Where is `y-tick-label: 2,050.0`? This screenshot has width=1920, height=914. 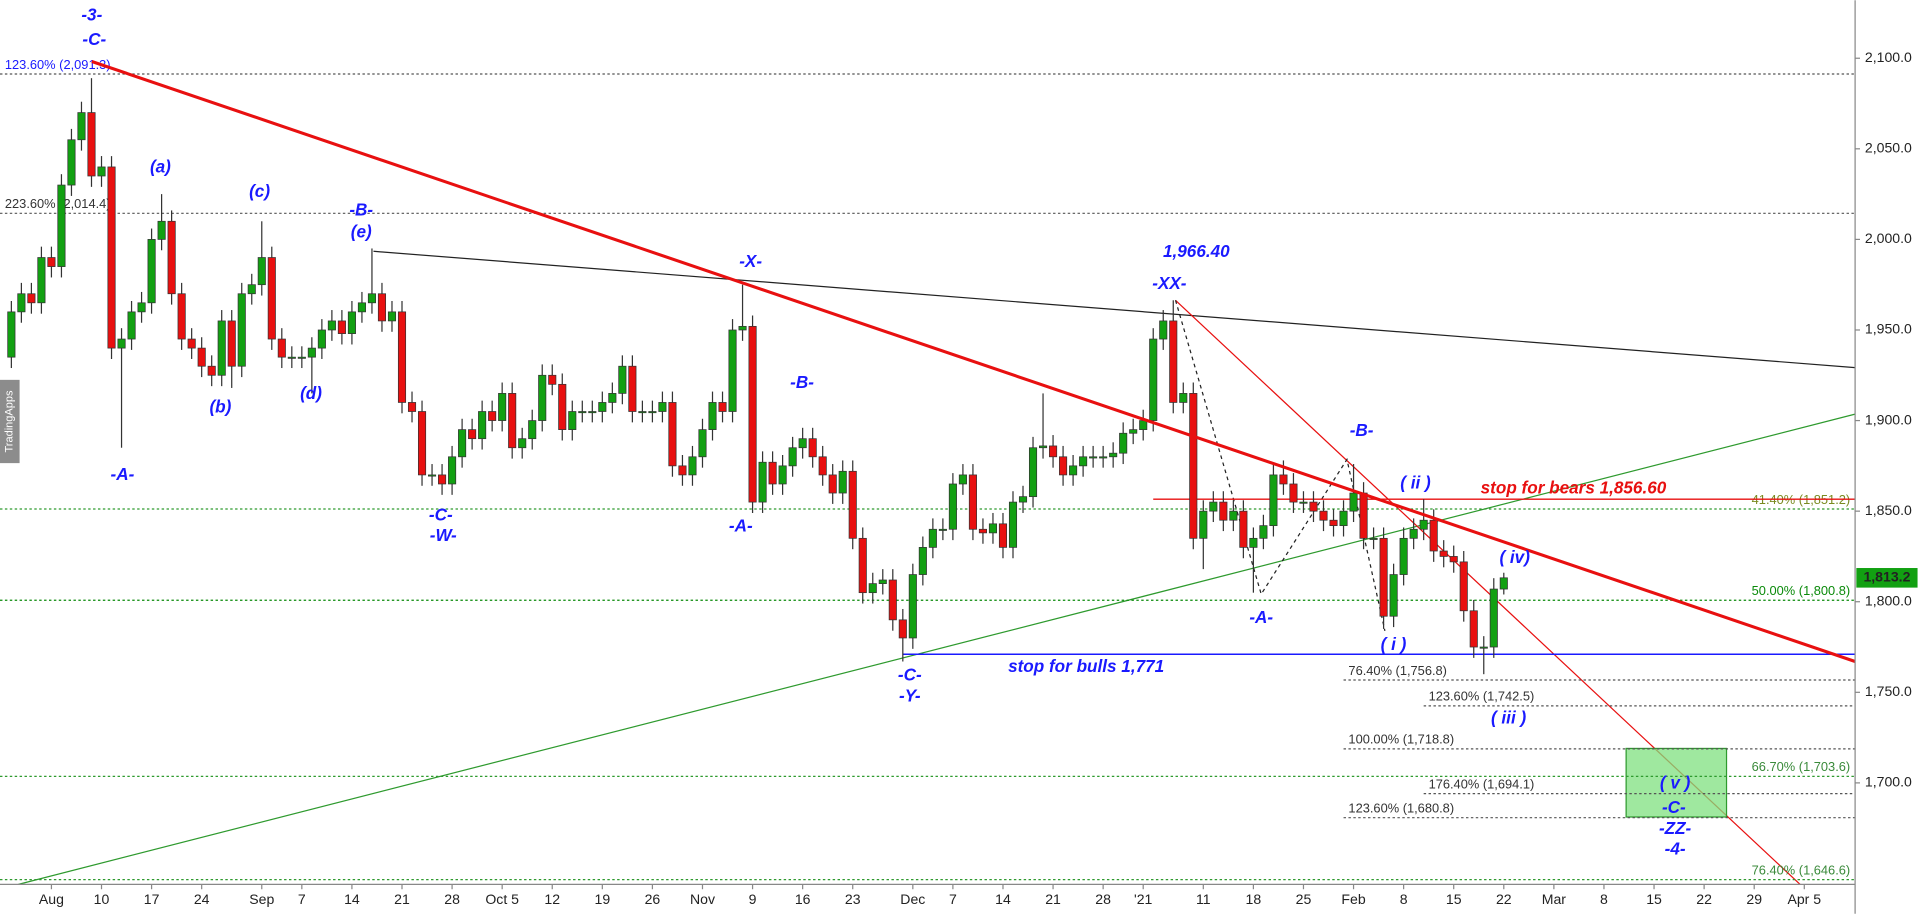
y-tick-label: 2,050.0 is located at coordinates (1888, 148).